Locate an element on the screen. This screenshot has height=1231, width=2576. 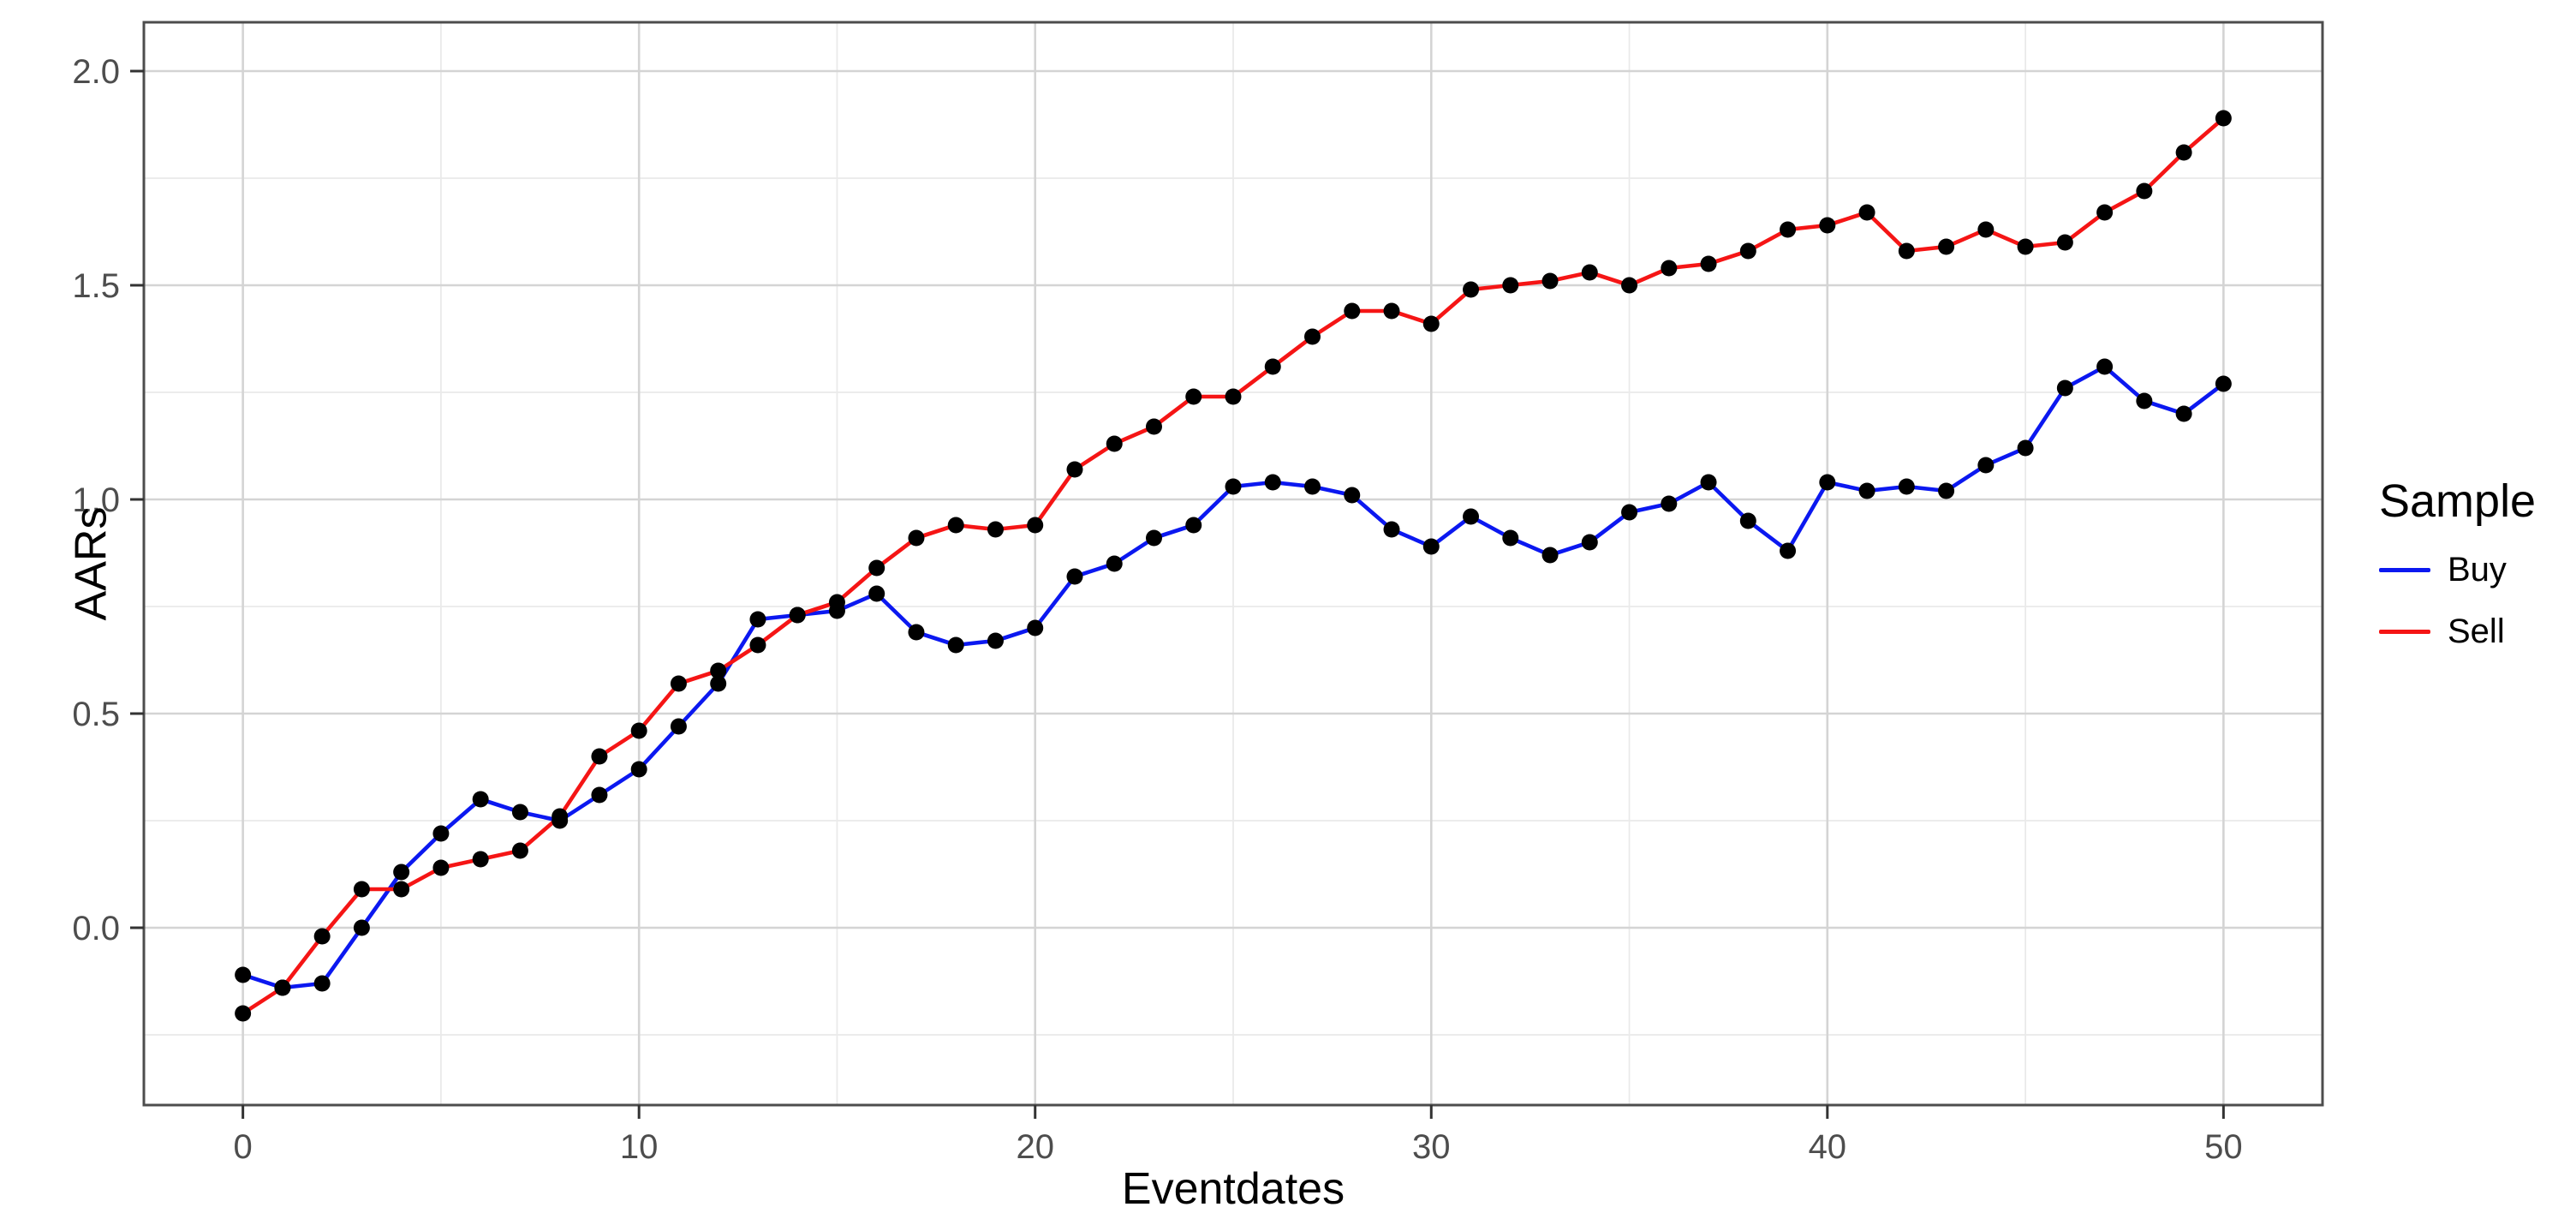
legend-item-sell: Sell is located at coordinates (2458, 631).